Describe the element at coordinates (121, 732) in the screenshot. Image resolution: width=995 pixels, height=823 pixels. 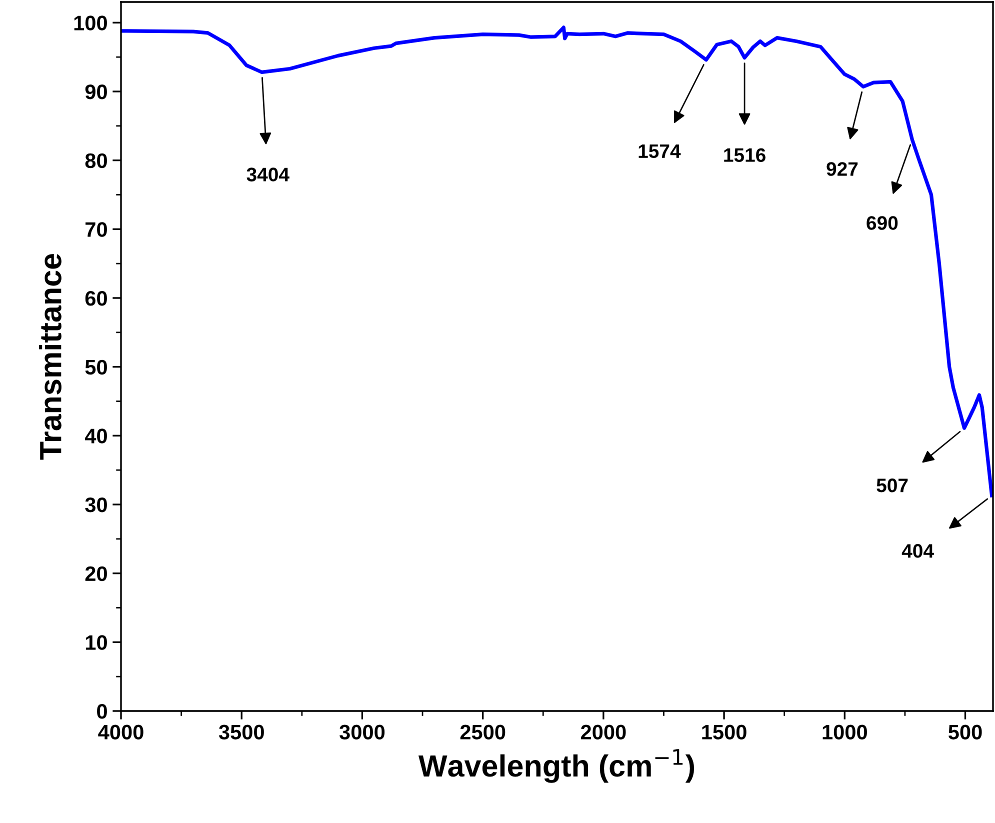
I see `x-tick-label: 4000` at that location.